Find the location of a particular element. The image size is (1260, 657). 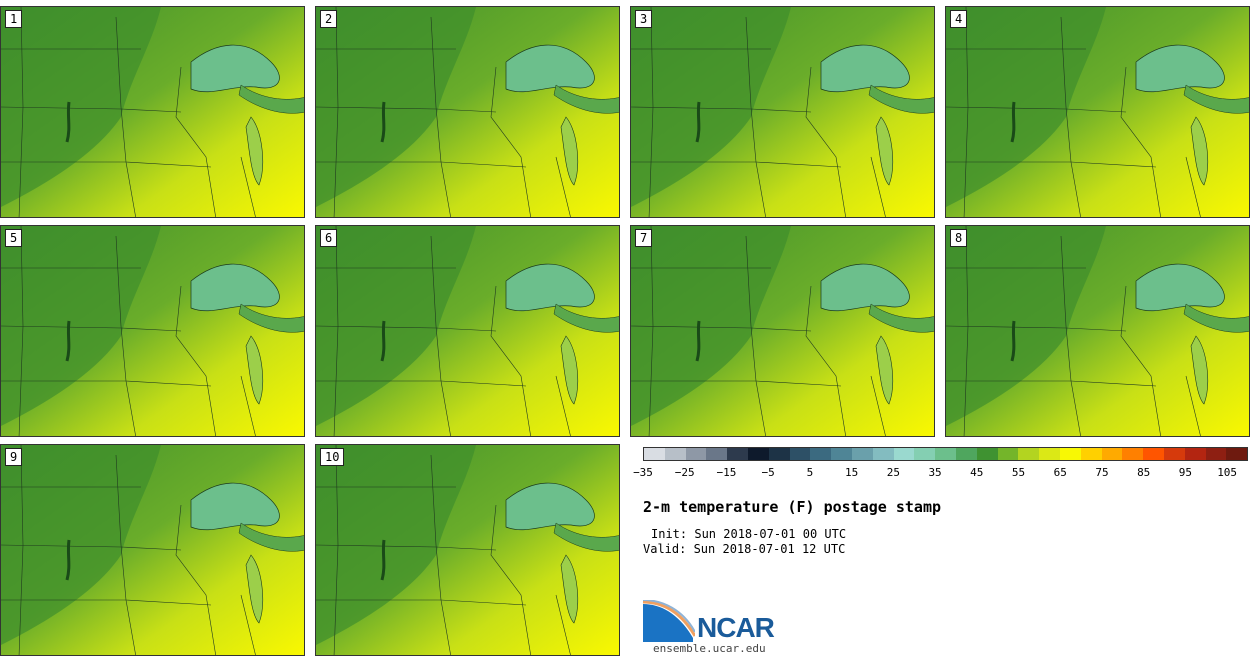

map-panel-8: 8 is located at coordinates (1097, 331).